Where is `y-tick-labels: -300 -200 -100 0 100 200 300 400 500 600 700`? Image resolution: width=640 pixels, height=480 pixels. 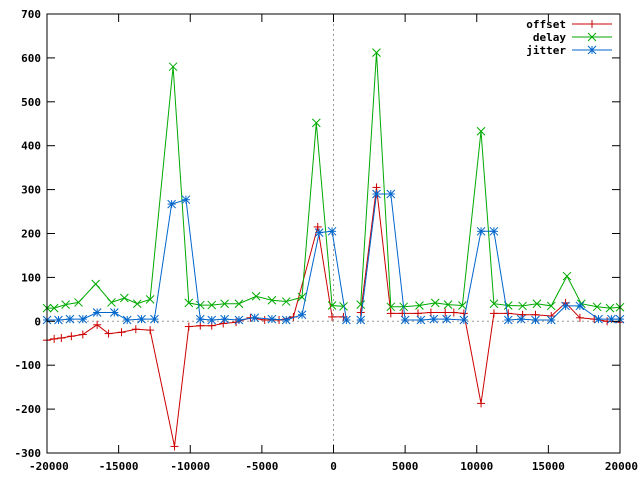 y-tick-labels: -300 -200 -100 0 100 200 300 400 500 600 700 is located at coordinates (28, 234).